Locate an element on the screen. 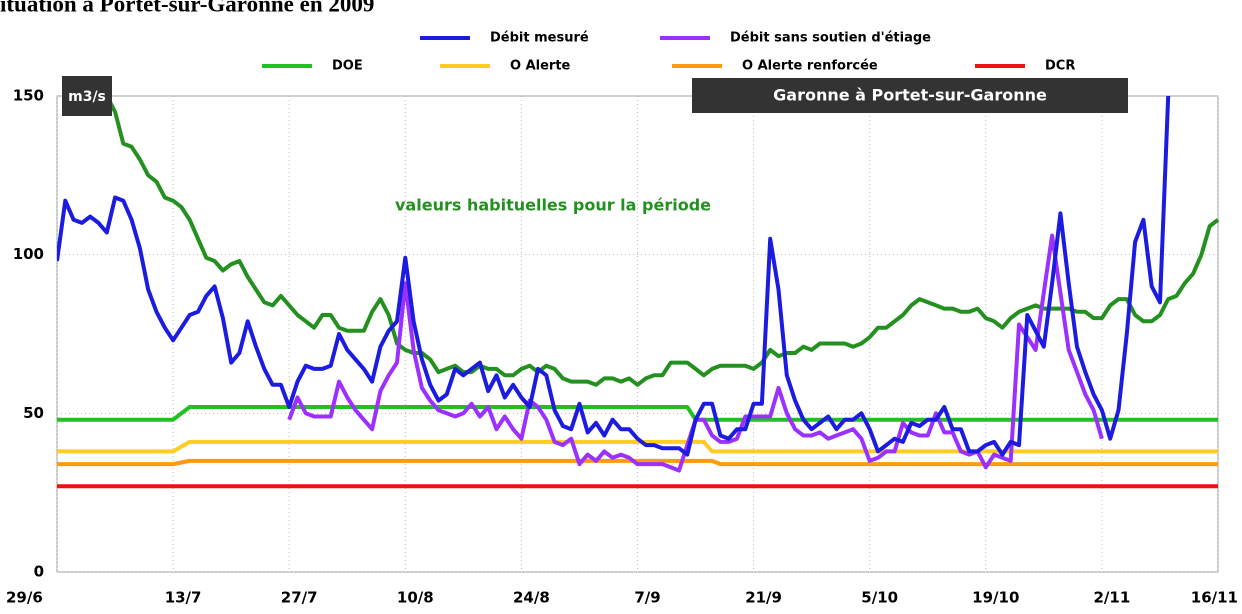 The height and width of the screenshot is (614, 1242). legend-label: Débit sans soutien d'étiage is located at coordinates (830, 38).